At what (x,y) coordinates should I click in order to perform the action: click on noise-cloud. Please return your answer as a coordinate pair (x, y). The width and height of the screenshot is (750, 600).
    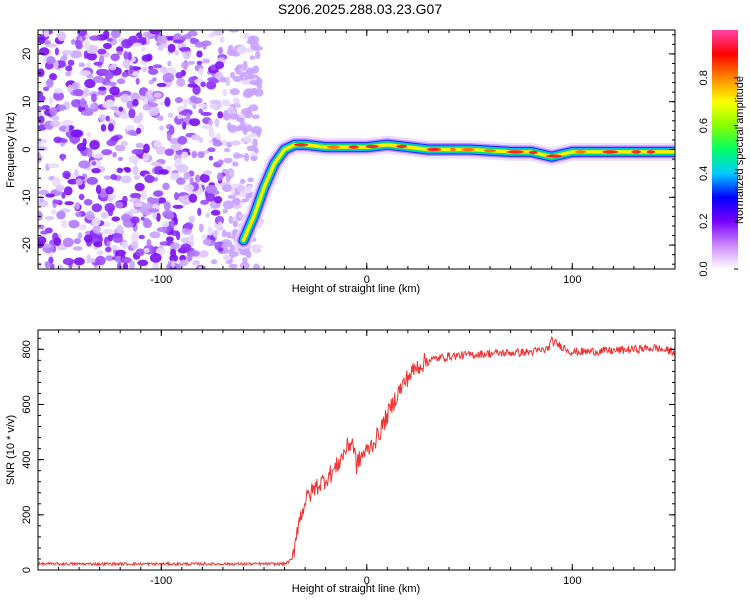
    Looking at the image, I should click on (151, 149).